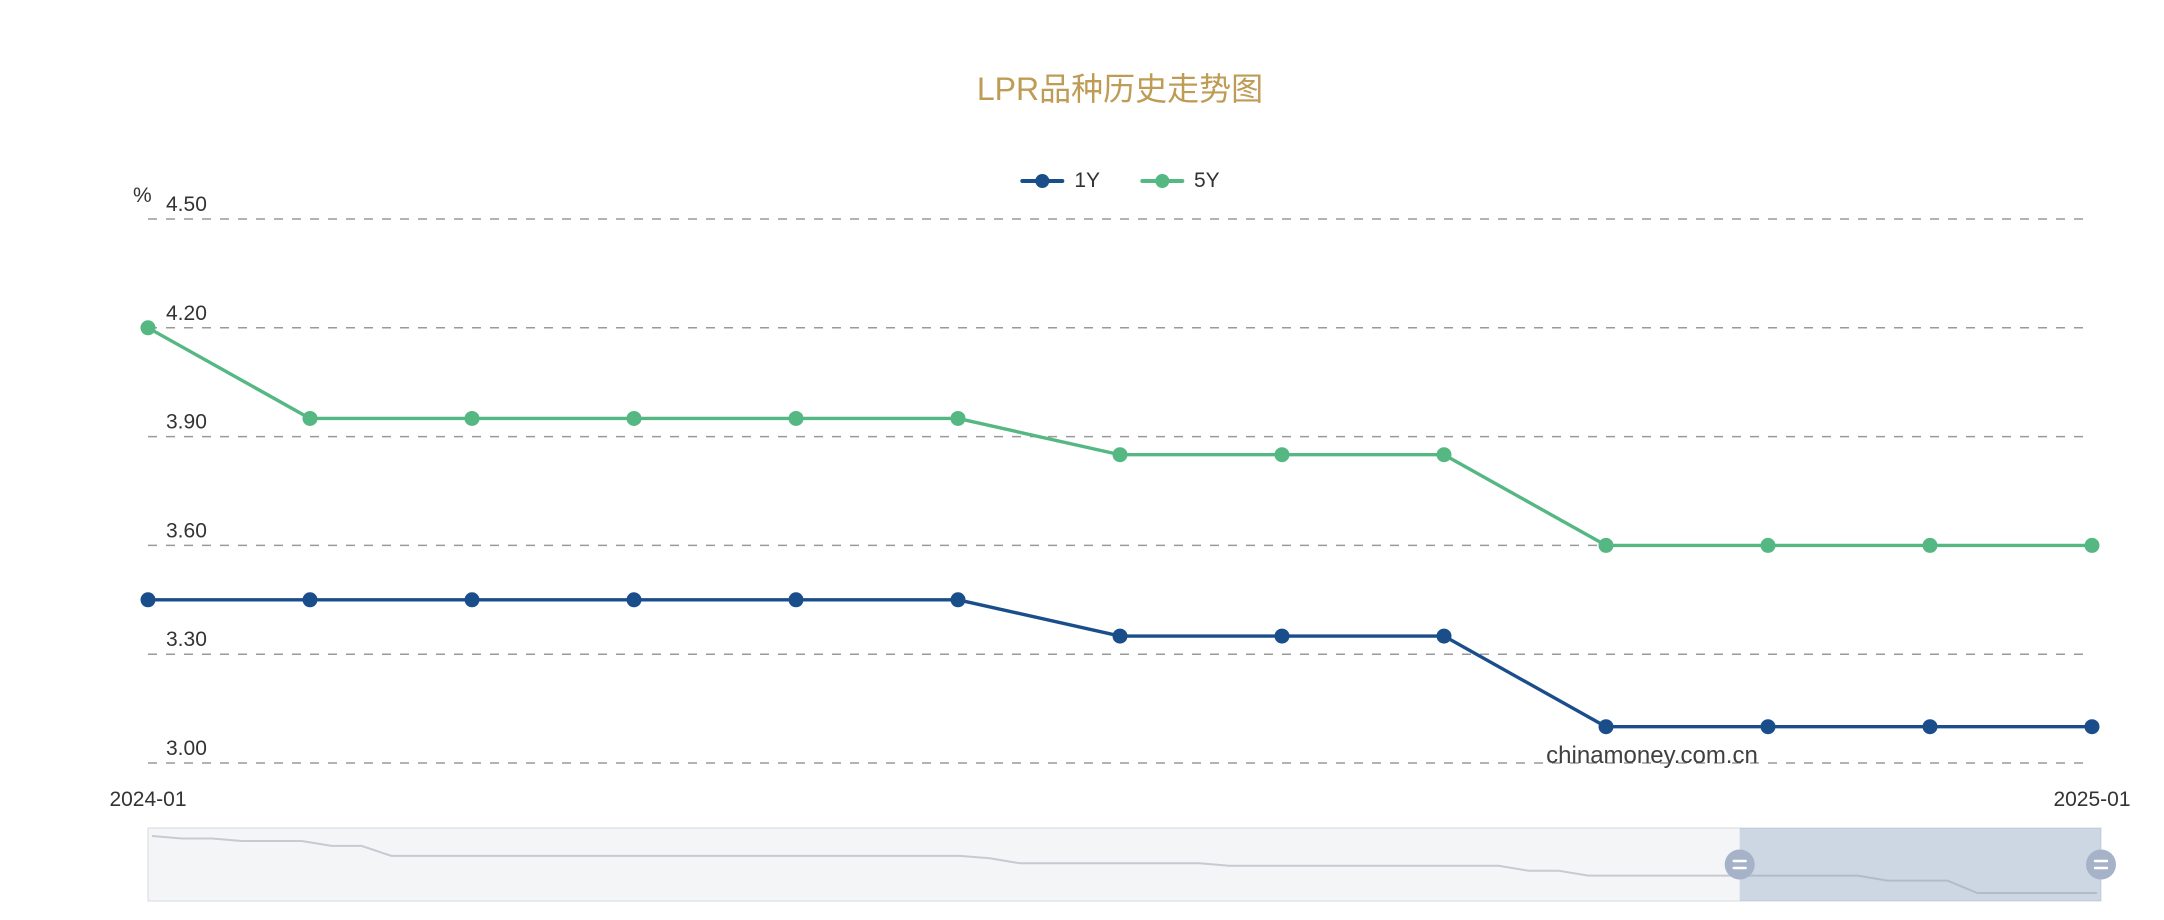 The height and width of the screenshot is (920, 2164). What do you see at coordinates (186, 639) in the screenshot?
I see `y-tick-label: 3.30` at bounding box center [186, 639].